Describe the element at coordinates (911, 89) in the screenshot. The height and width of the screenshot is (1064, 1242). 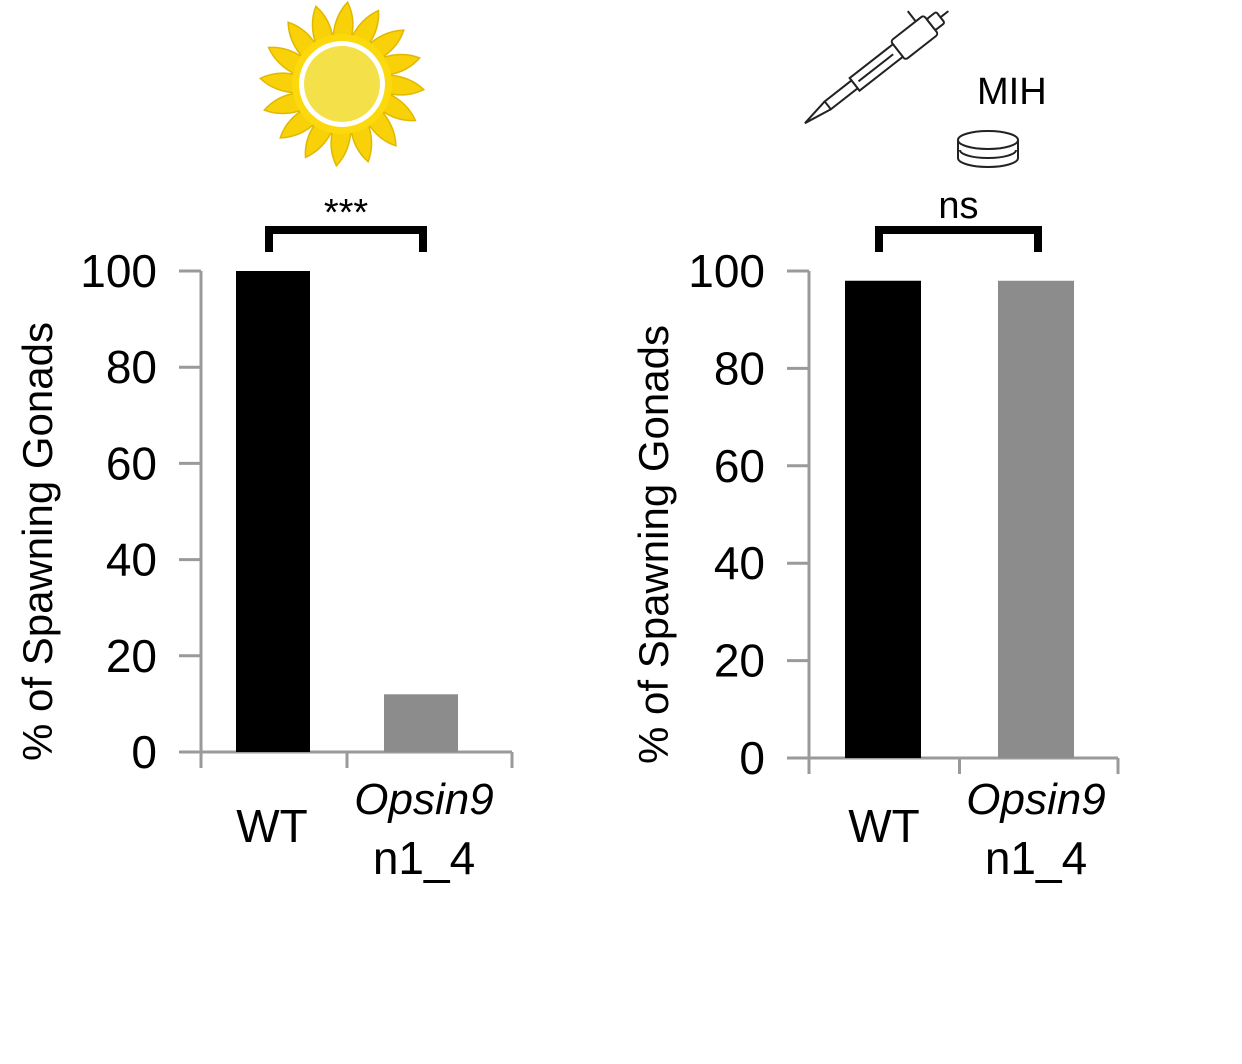
I see `pipette-dish-icon` at that location.